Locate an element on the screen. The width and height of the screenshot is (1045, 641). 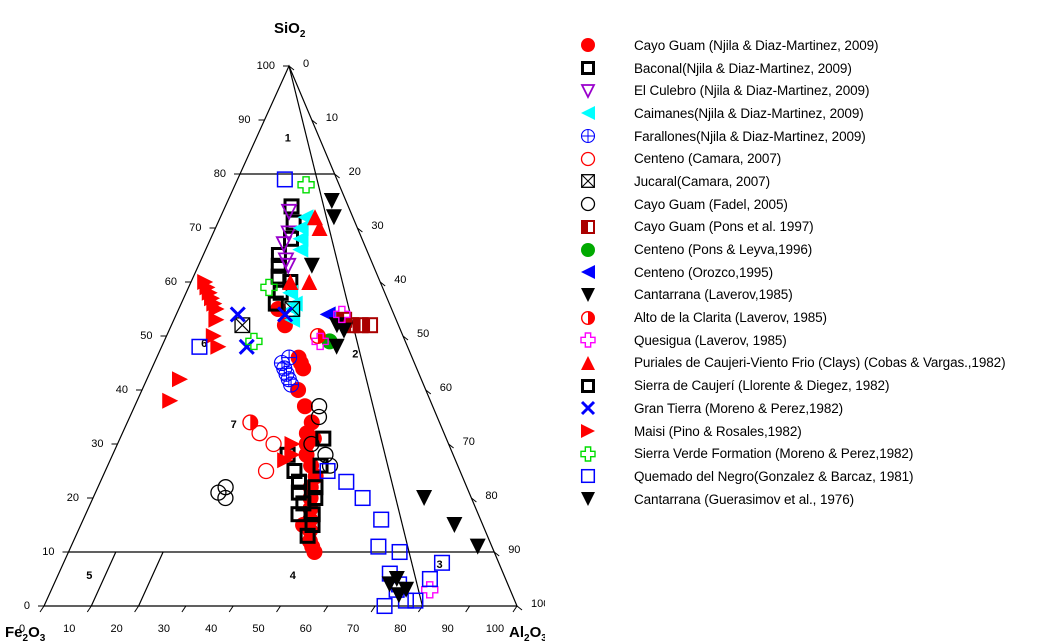
legend-item: Cantarrana (Guerasimov et al., 1976) is located at coordinates (811, 499).